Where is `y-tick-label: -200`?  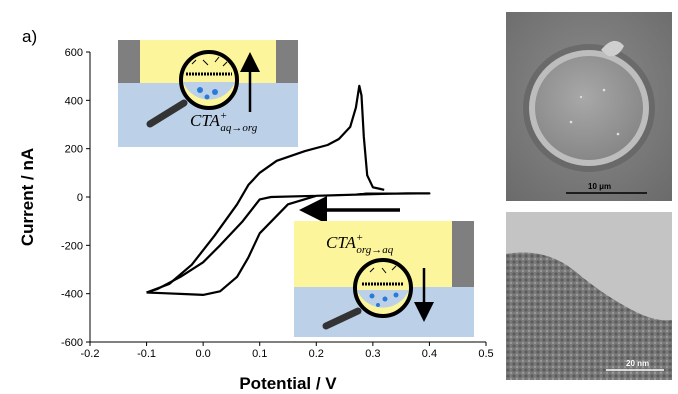
y-tick-label: -200 is located at coordinates (72, 246).